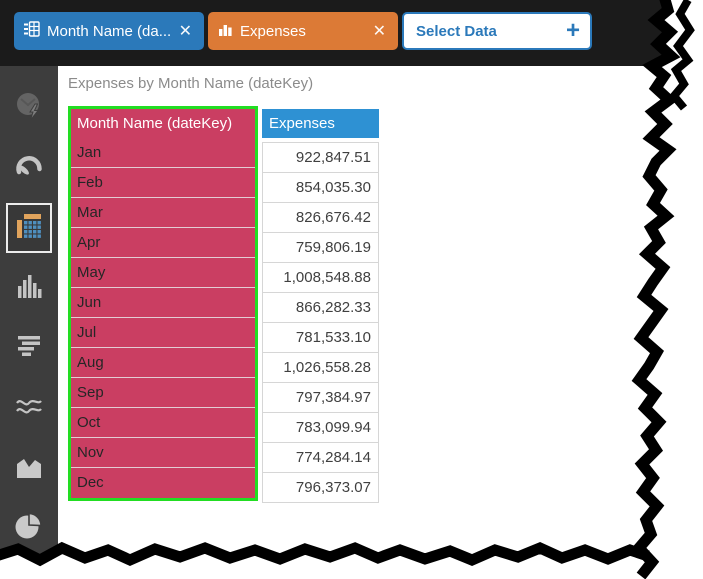  I want to click on line-chart-icon, so click(29, 408).